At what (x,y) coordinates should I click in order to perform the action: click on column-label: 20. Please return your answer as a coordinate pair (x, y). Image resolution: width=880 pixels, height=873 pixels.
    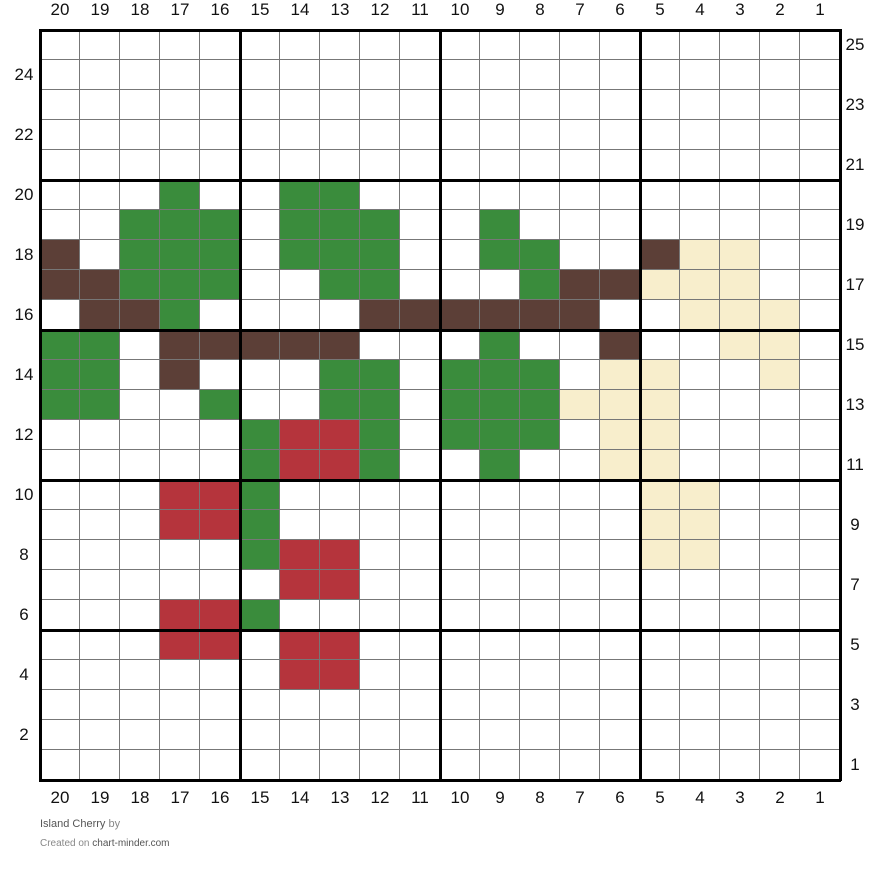
    Looking at the image, I should click on (60, 797).